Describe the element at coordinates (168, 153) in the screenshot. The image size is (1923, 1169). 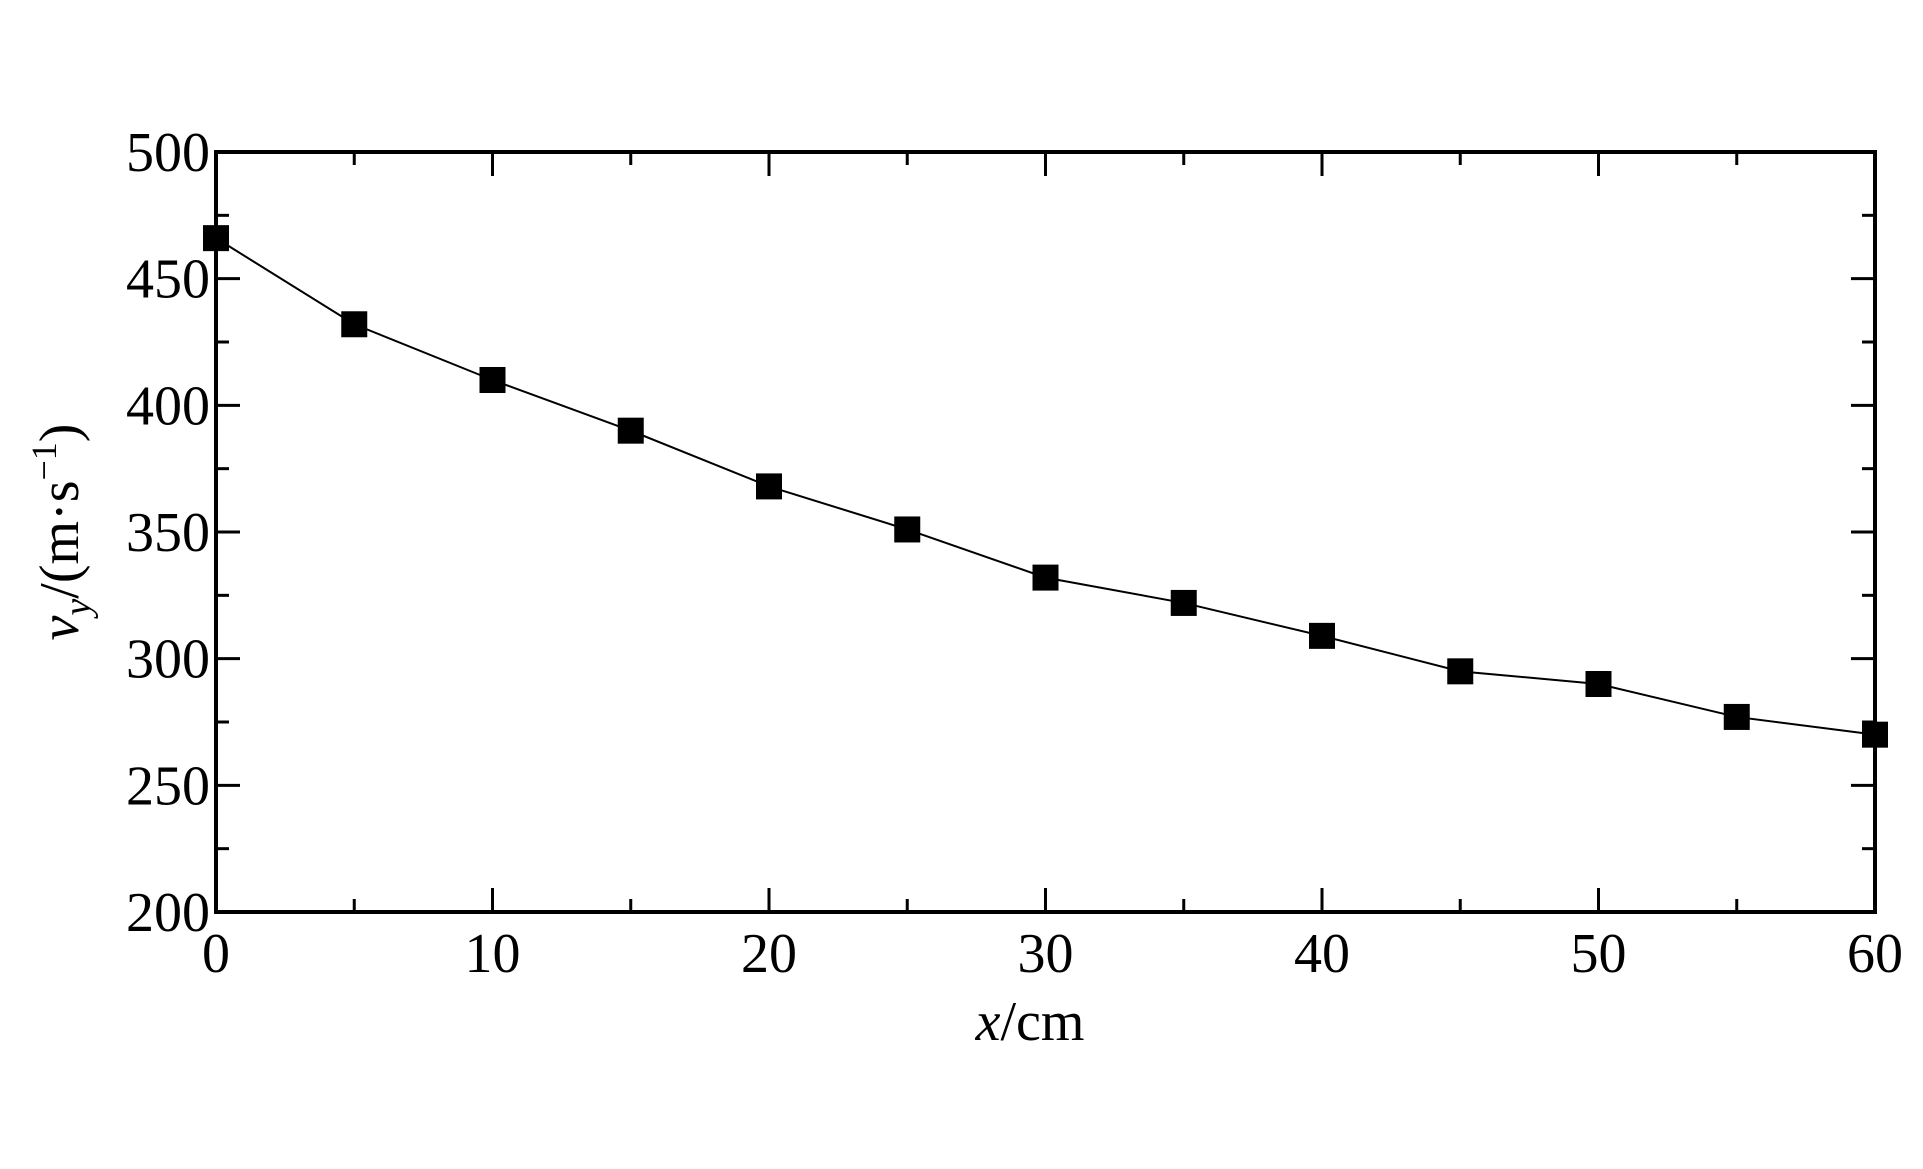
I see `y-tick-label: 500` at that location.